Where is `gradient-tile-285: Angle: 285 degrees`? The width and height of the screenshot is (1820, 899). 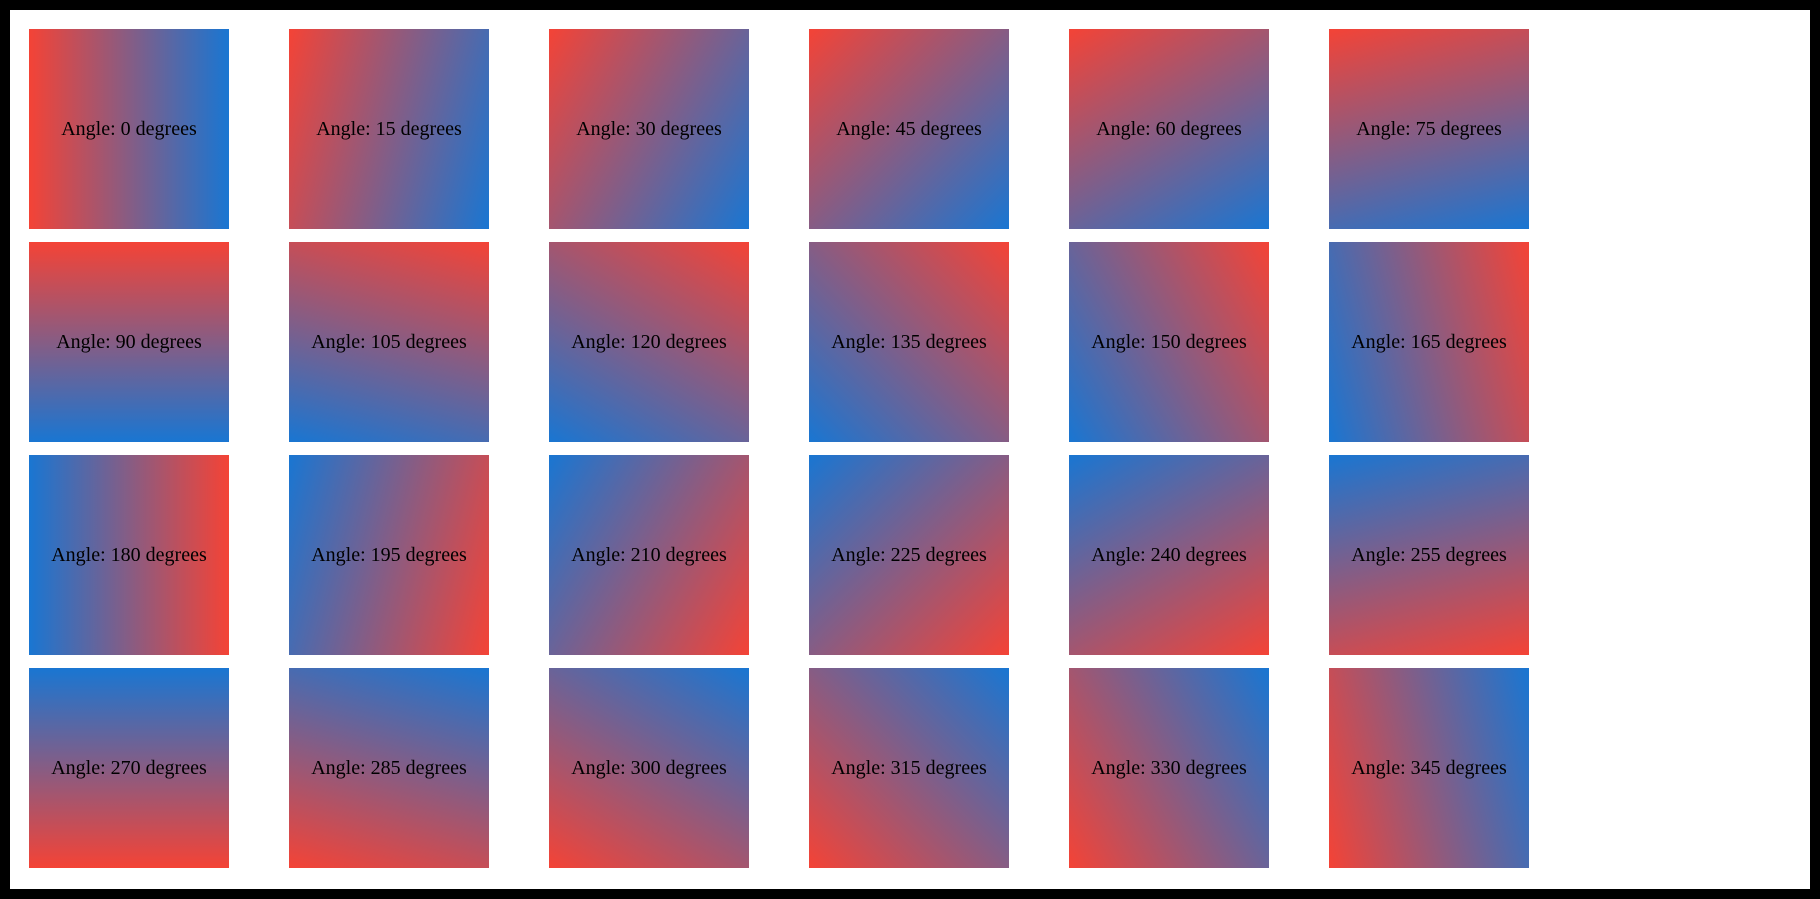
gradient-tile-285: Angle: 285 degrees is located at coordinates (389, 768).